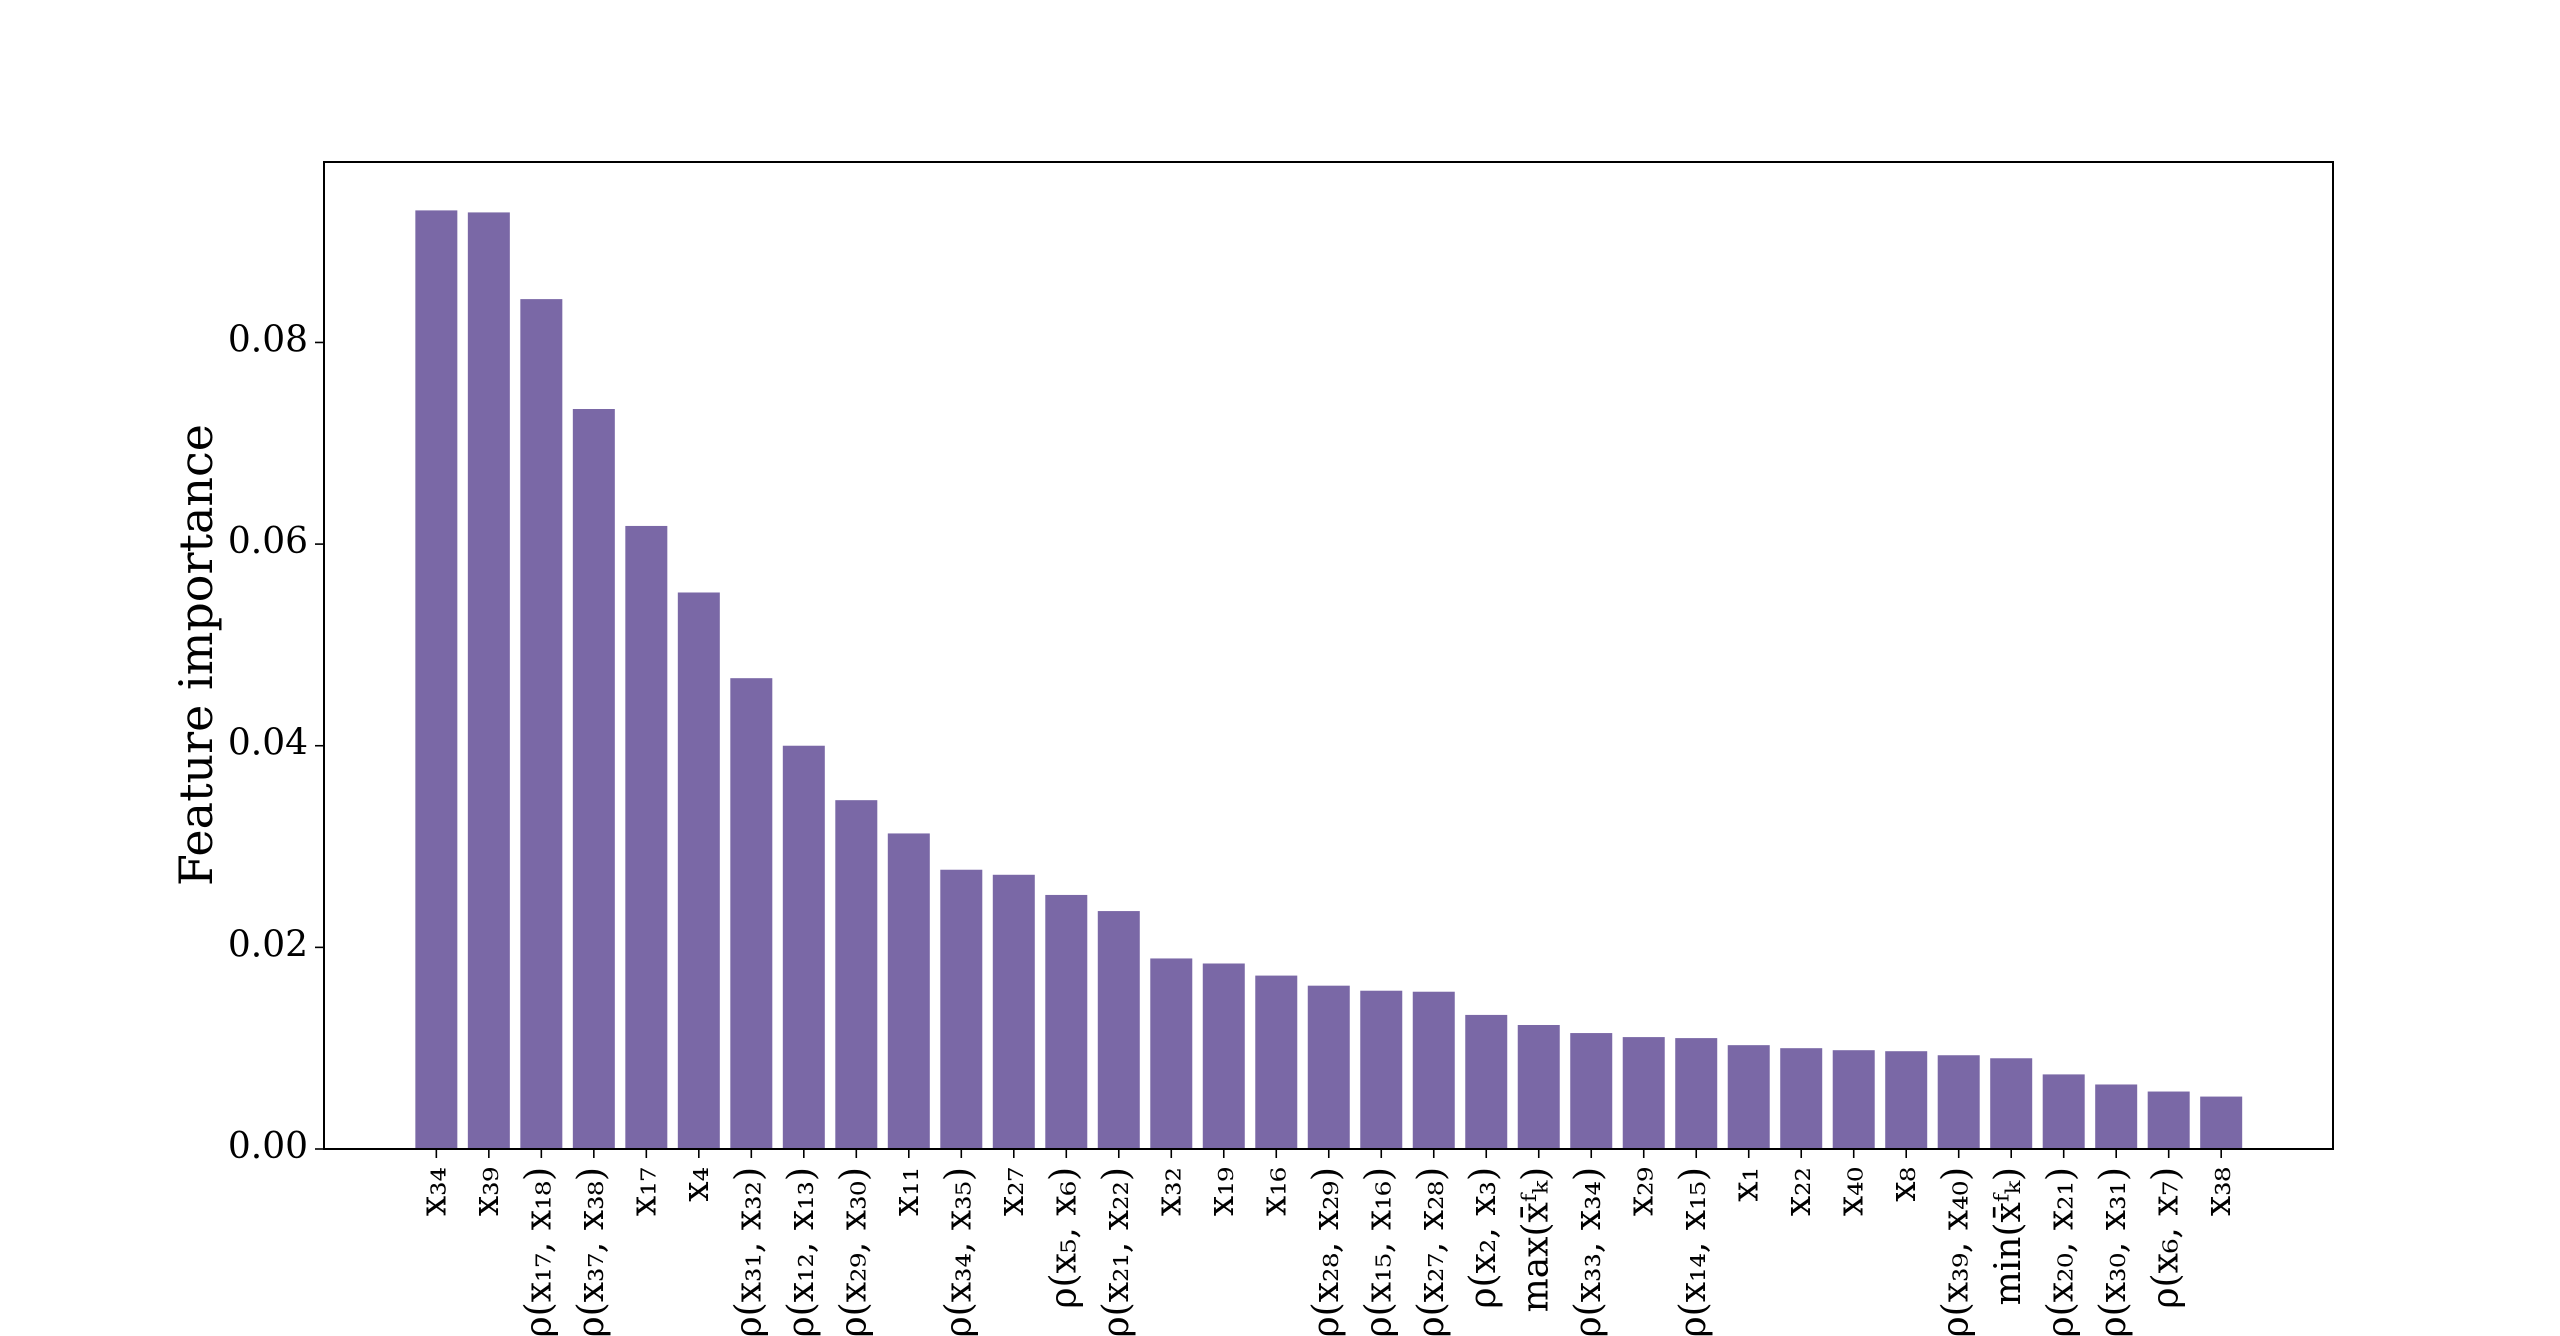 The height and width of the screenshot is (1336, 2560). Describe the element at coordinates (1011, 1191) in the screenshot. I see `x-tick-label: x₂₇` at that location.